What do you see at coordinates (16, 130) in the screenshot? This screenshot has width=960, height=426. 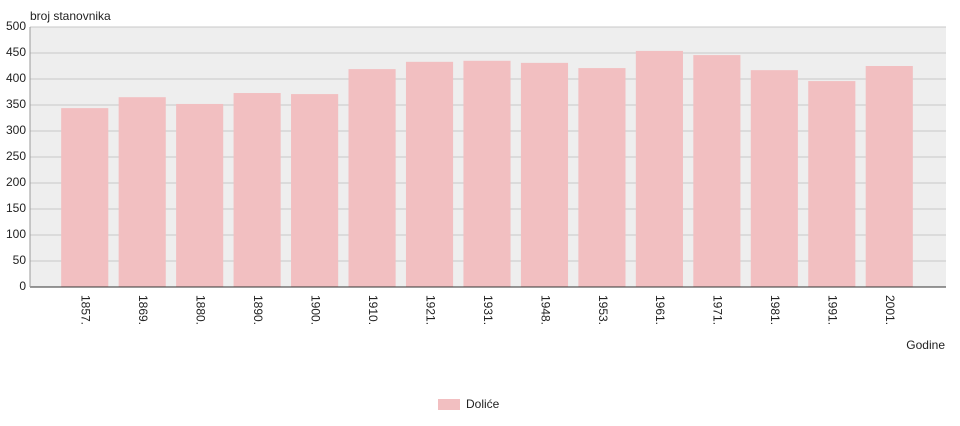 I see `y-tick-label: 300` at bounding box center [16, 130].